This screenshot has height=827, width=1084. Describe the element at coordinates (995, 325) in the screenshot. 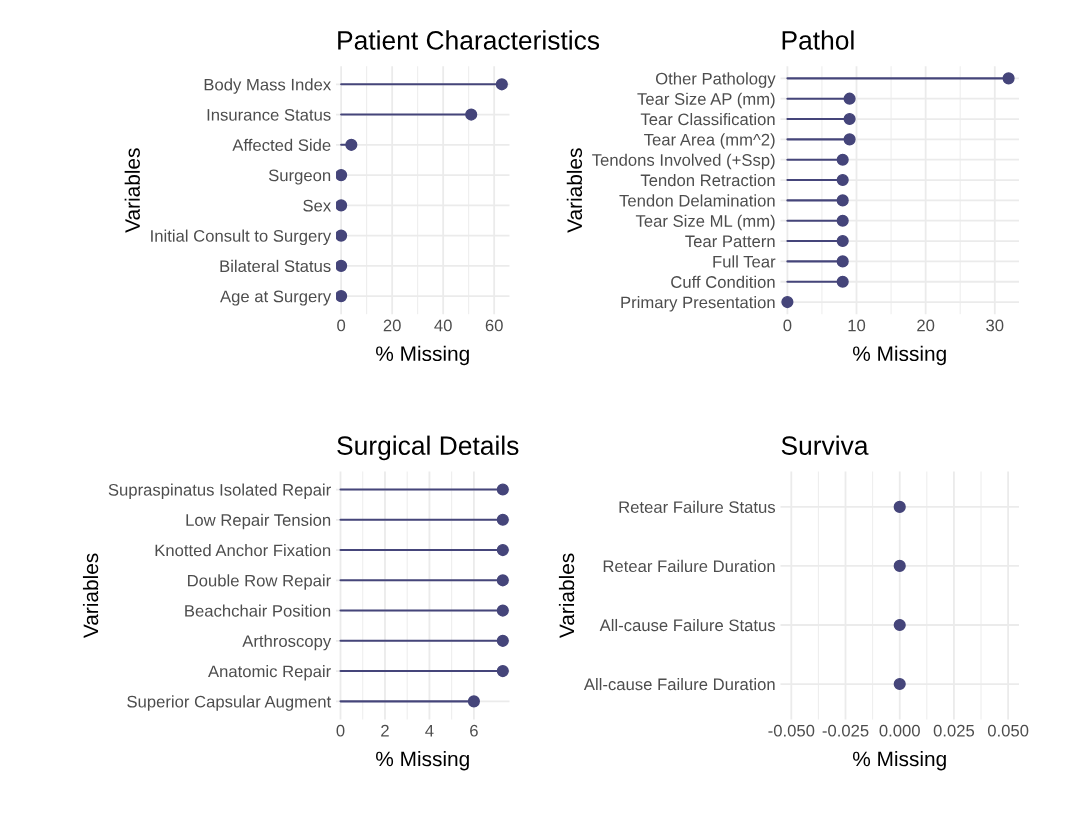

I see `x-tick-label: 30` at that location.